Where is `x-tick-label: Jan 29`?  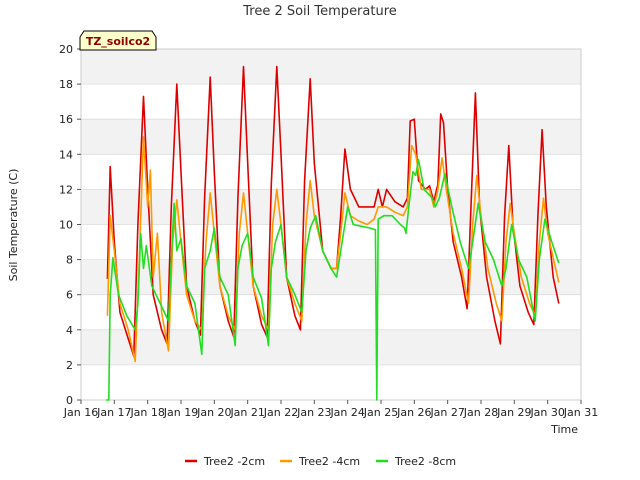 x-tick-label: Jan 29 is located at coordinates (513, 412).